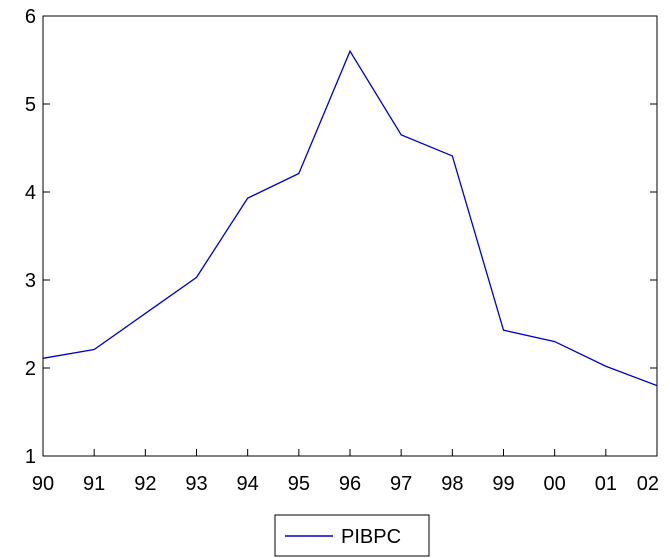 The height and width of the screenshot is (558, 670). I want to click on y-tick-label: 3, so click(30, 281).